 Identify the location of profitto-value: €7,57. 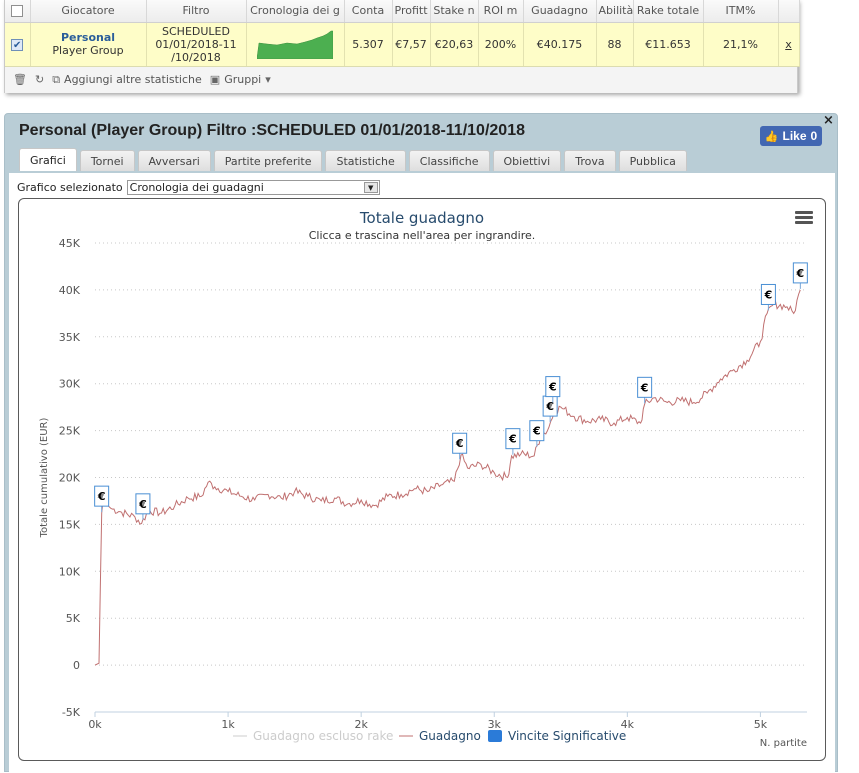
(411, 44).